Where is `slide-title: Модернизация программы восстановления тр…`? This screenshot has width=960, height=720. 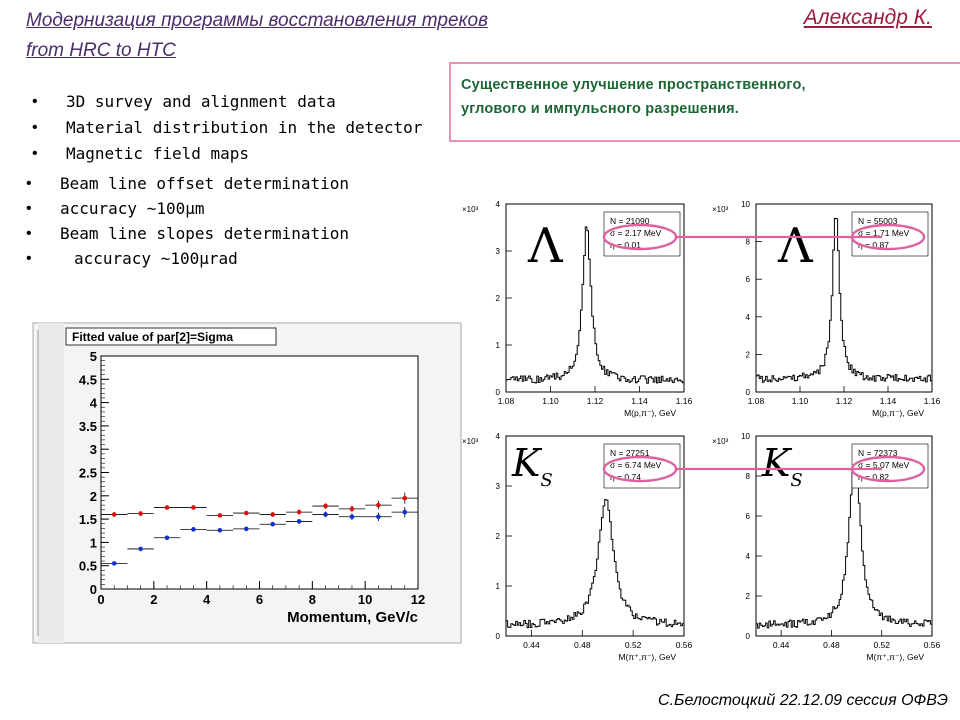 slide-title: Модернизация программы восстановления тр… is located at coordinates (257, 36).